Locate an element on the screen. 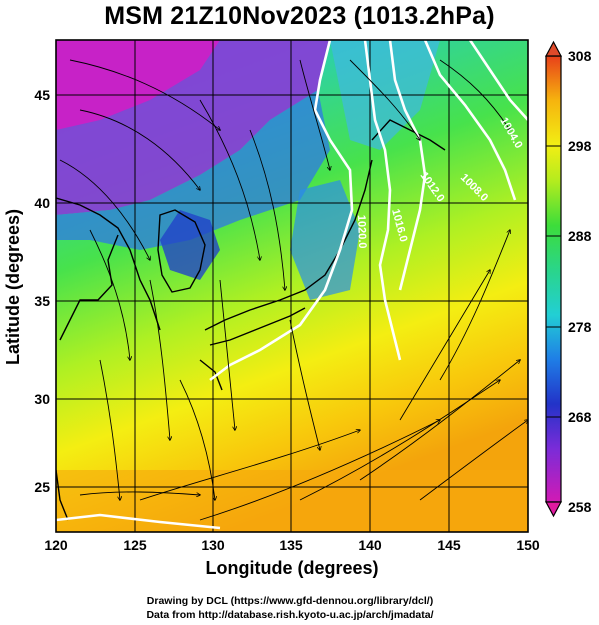  x-tick-label: 150 is located at coordinates (528, 545).